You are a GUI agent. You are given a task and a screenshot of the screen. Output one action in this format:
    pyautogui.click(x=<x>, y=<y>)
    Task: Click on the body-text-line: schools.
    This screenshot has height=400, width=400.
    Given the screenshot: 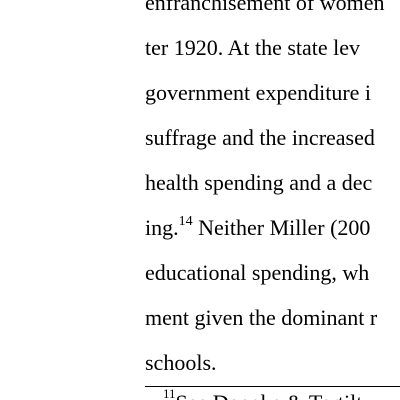 What is the action you would take?
    pyautogui.click(x=181, y=362)
    